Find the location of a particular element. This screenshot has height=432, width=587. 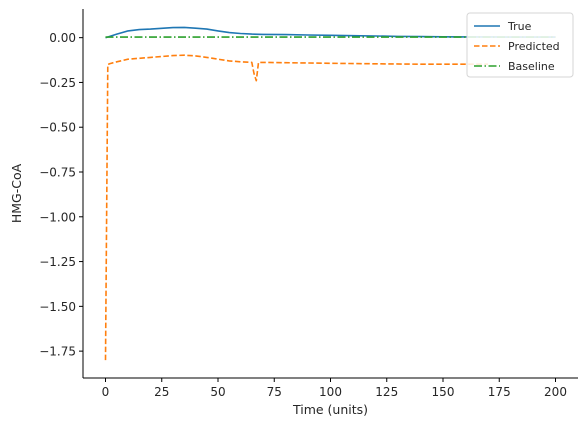

y-tick-label: 0.00 is located at coordinates (62, 38).